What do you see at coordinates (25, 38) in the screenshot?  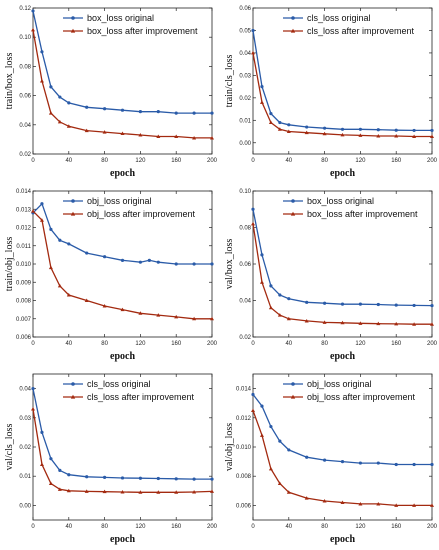 I see `y-tick-label: 0.10` at bounding box center [25, 38].